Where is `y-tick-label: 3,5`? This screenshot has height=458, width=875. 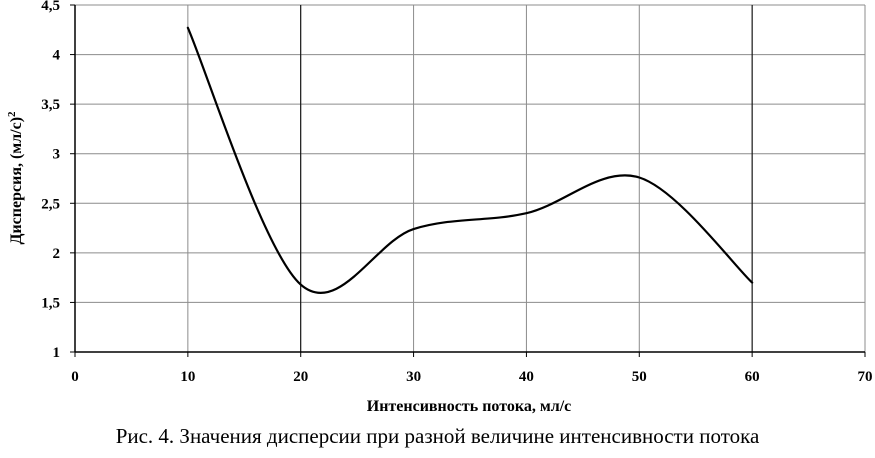 y-tick-label: 3,5 is located at coordinates (50, 105).